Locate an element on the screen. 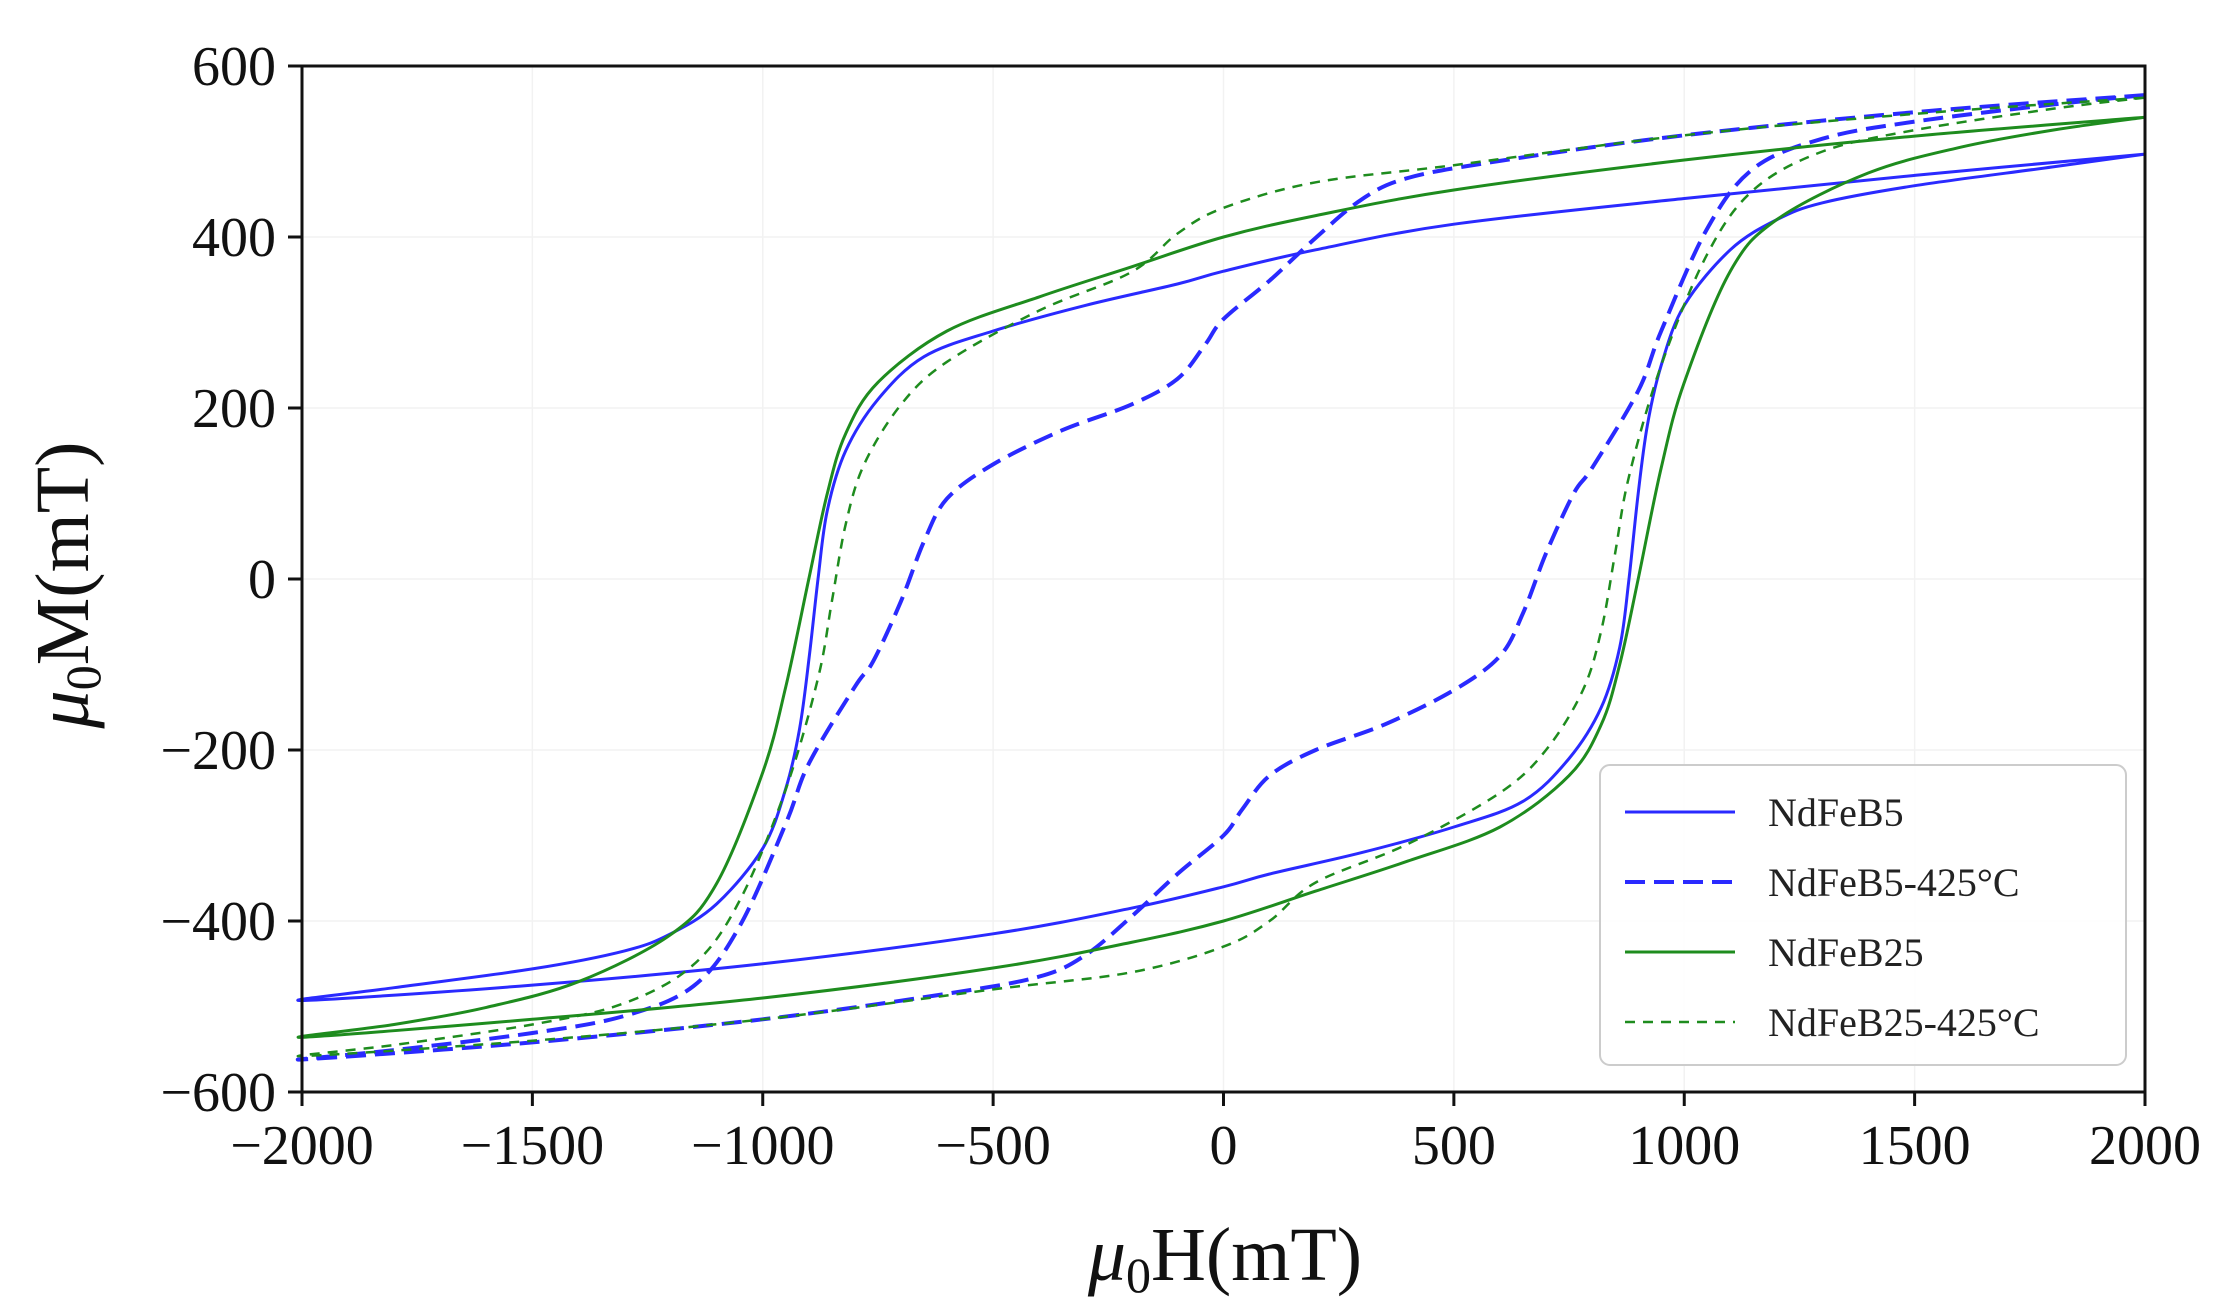 This screenshot has height=1314, width=2231. x-tick-label: −1500 is located at coordinates (533, 1146).